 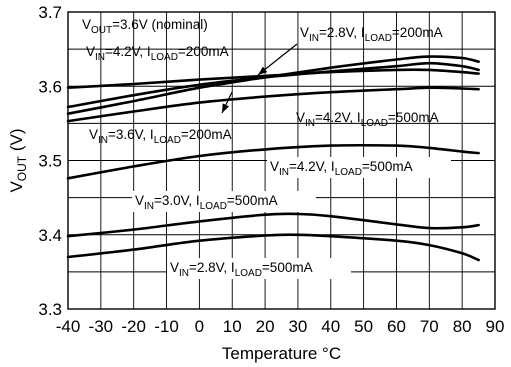 What do you see at coordinates (371, 34) in the screenshot?
I see `series-annotation: VIN=2.8V, ILOAD=200mA` at bounding box center [371, 34].